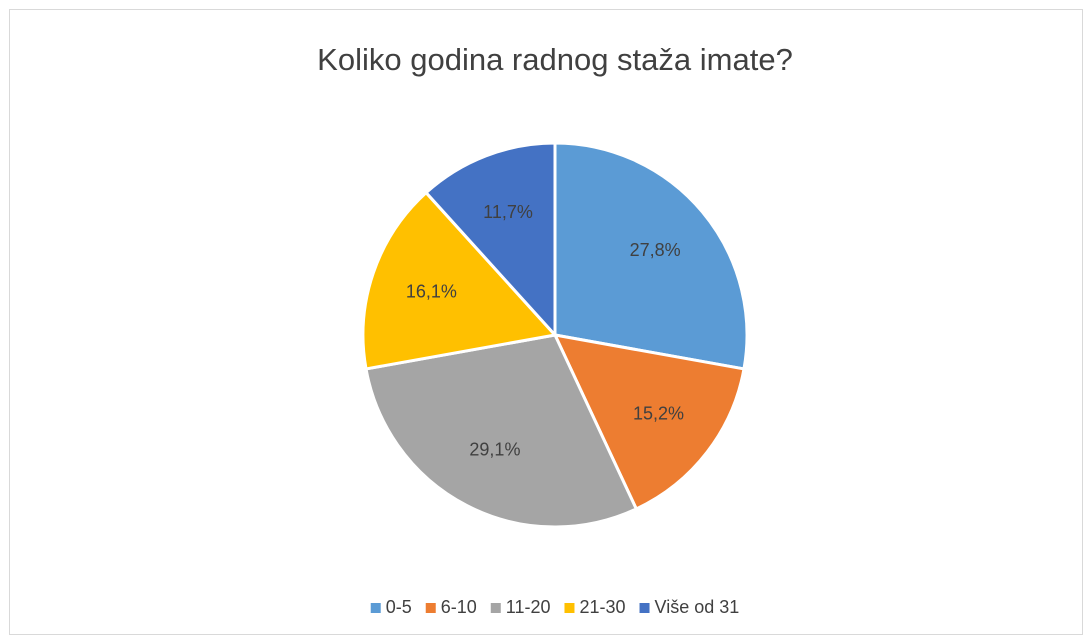 The width and height of the screenshot is (1092, 644). I want to click on legend-label: Više od 31, so click(697, 607).